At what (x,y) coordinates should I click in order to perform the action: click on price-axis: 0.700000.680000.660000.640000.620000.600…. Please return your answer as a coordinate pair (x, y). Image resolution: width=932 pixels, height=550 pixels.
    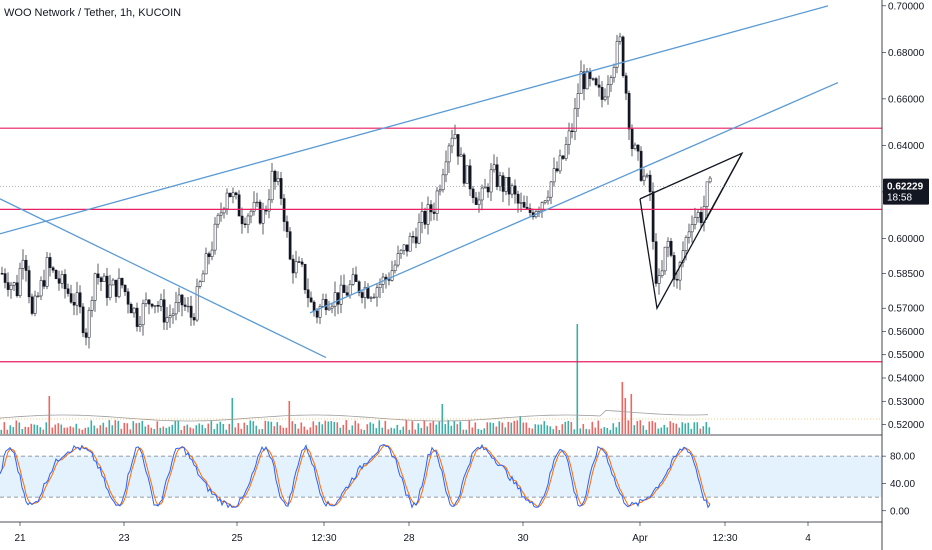
    Looking at the image, I should click on (903, 216).